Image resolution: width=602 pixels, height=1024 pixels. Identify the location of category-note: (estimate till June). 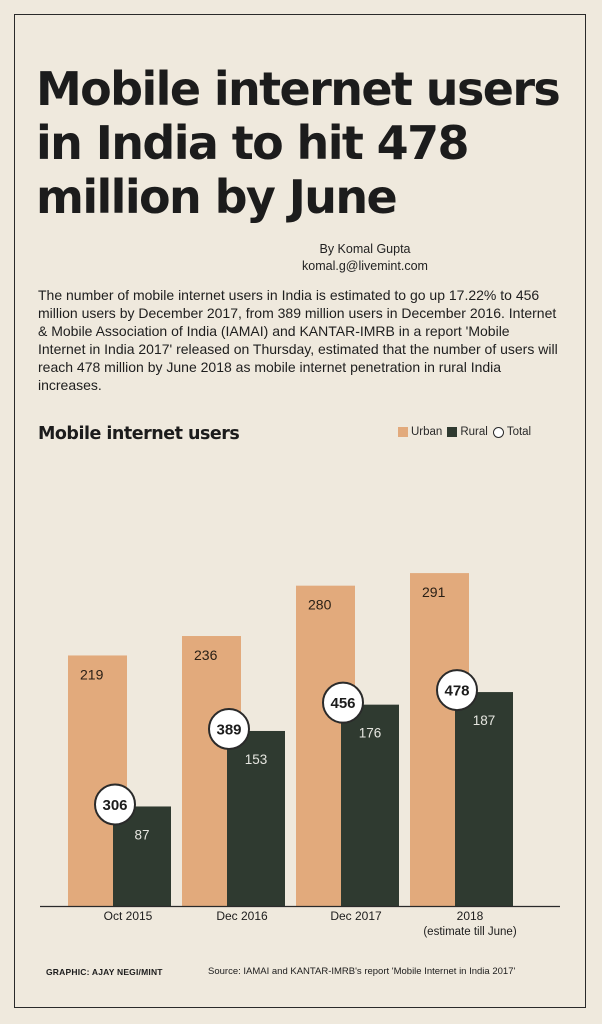
(469, 932).